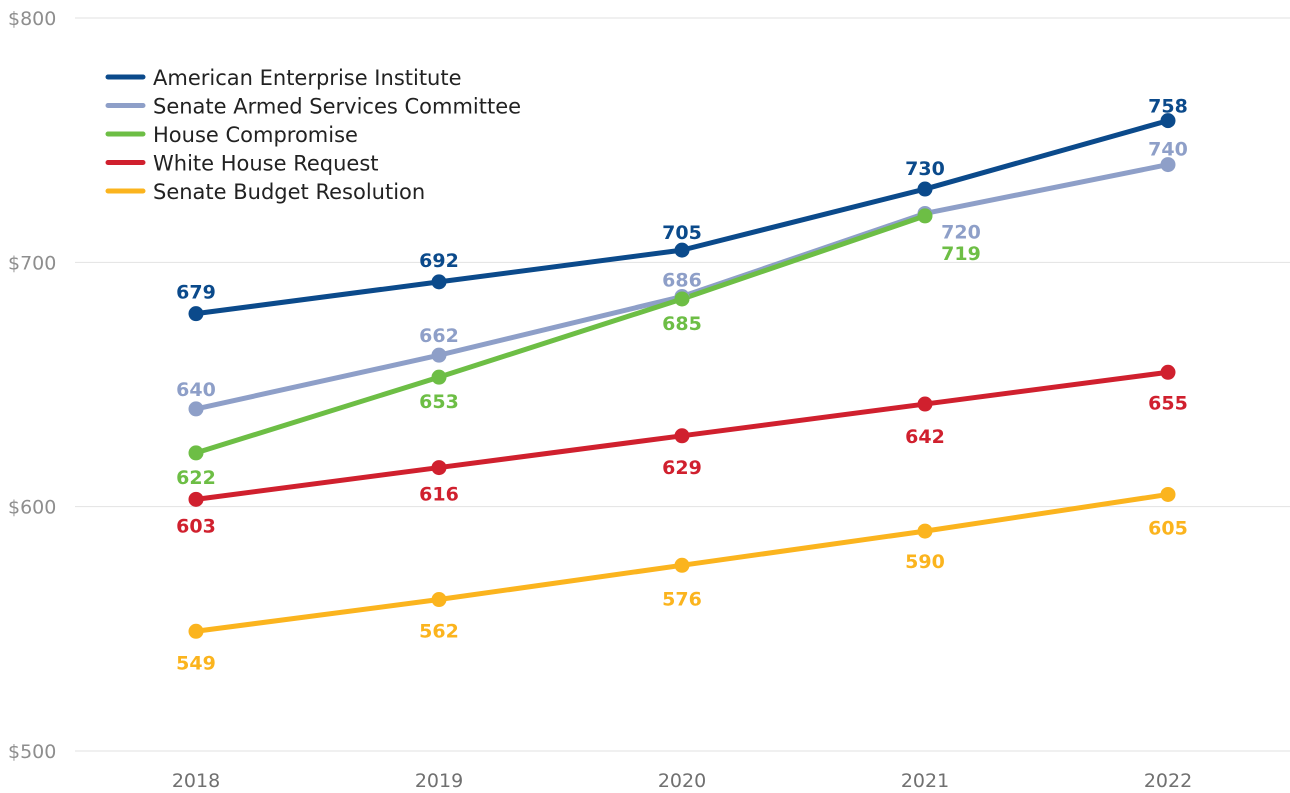 The image size is (1290, 793). Describe the element at coordinates (439, 402) in the screenshot. I see `data-label: 653` at that location.